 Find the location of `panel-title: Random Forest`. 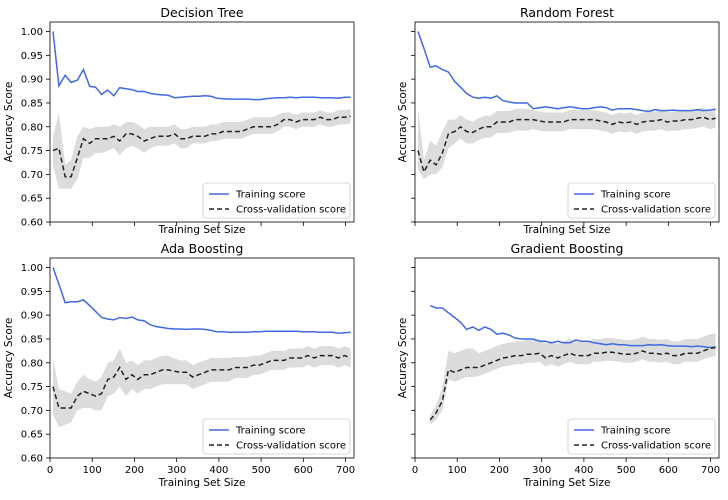

panel-title: Random Forest is located at coordinates (567, 12).